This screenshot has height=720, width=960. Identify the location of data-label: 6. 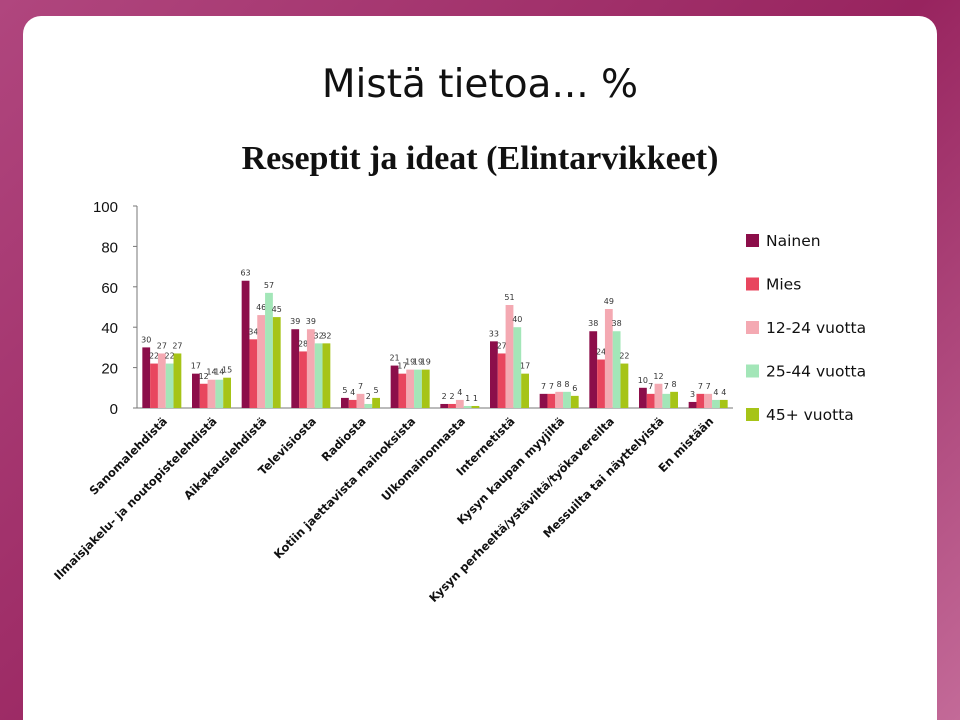
(574, 388).